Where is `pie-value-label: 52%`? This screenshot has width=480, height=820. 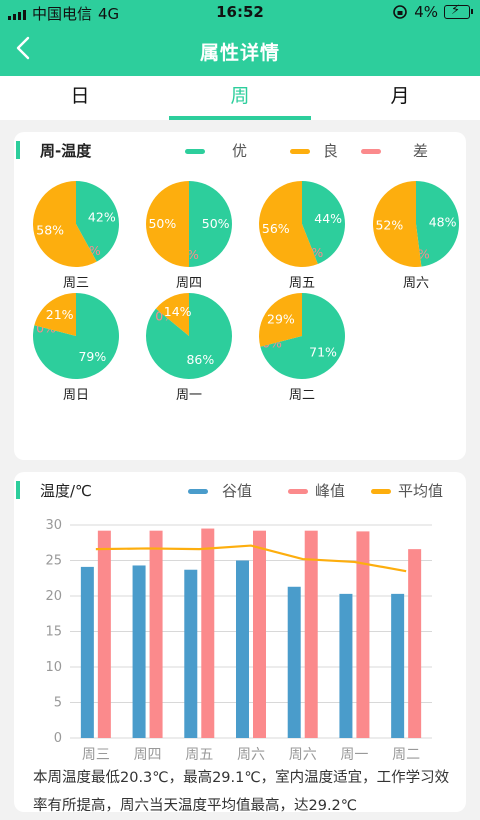
pie-value-label: 52% is located at coordinates (389, 225).